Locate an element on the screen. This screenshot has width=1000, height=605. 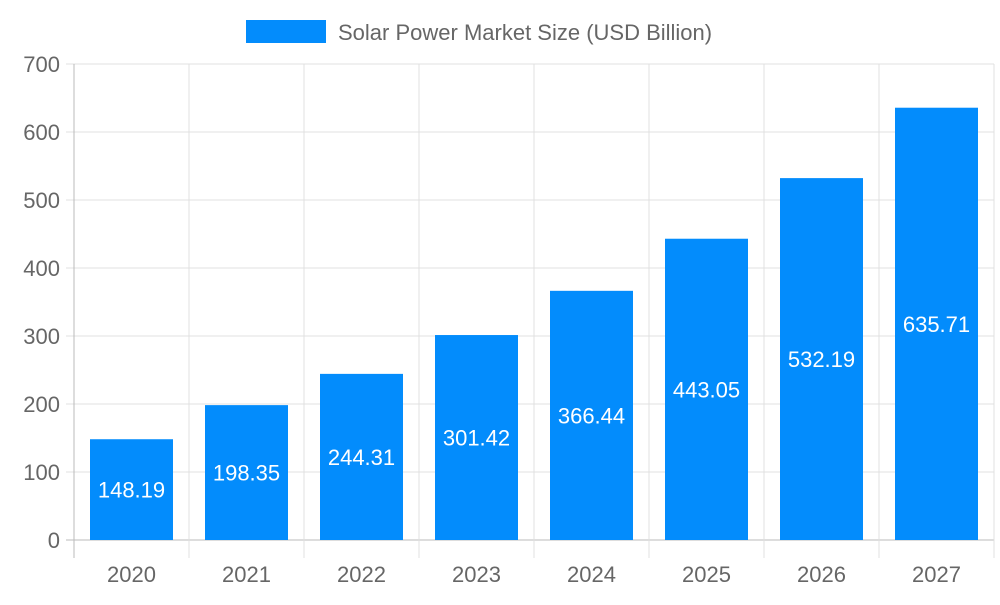
y-tick-label: 500 is located at coordinates (41, 200).